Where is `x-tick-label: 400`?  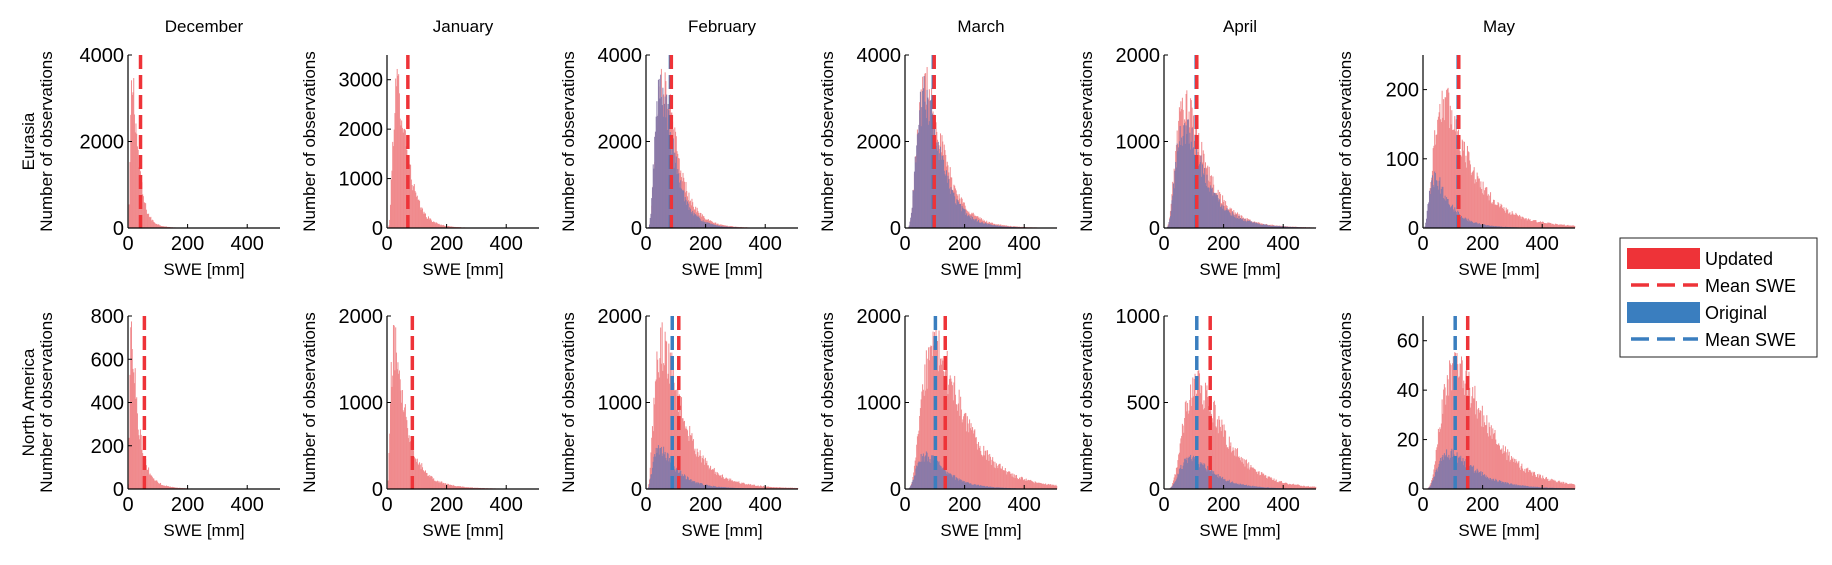
x-tick-label: 400 is located at coordinates (506, 505).